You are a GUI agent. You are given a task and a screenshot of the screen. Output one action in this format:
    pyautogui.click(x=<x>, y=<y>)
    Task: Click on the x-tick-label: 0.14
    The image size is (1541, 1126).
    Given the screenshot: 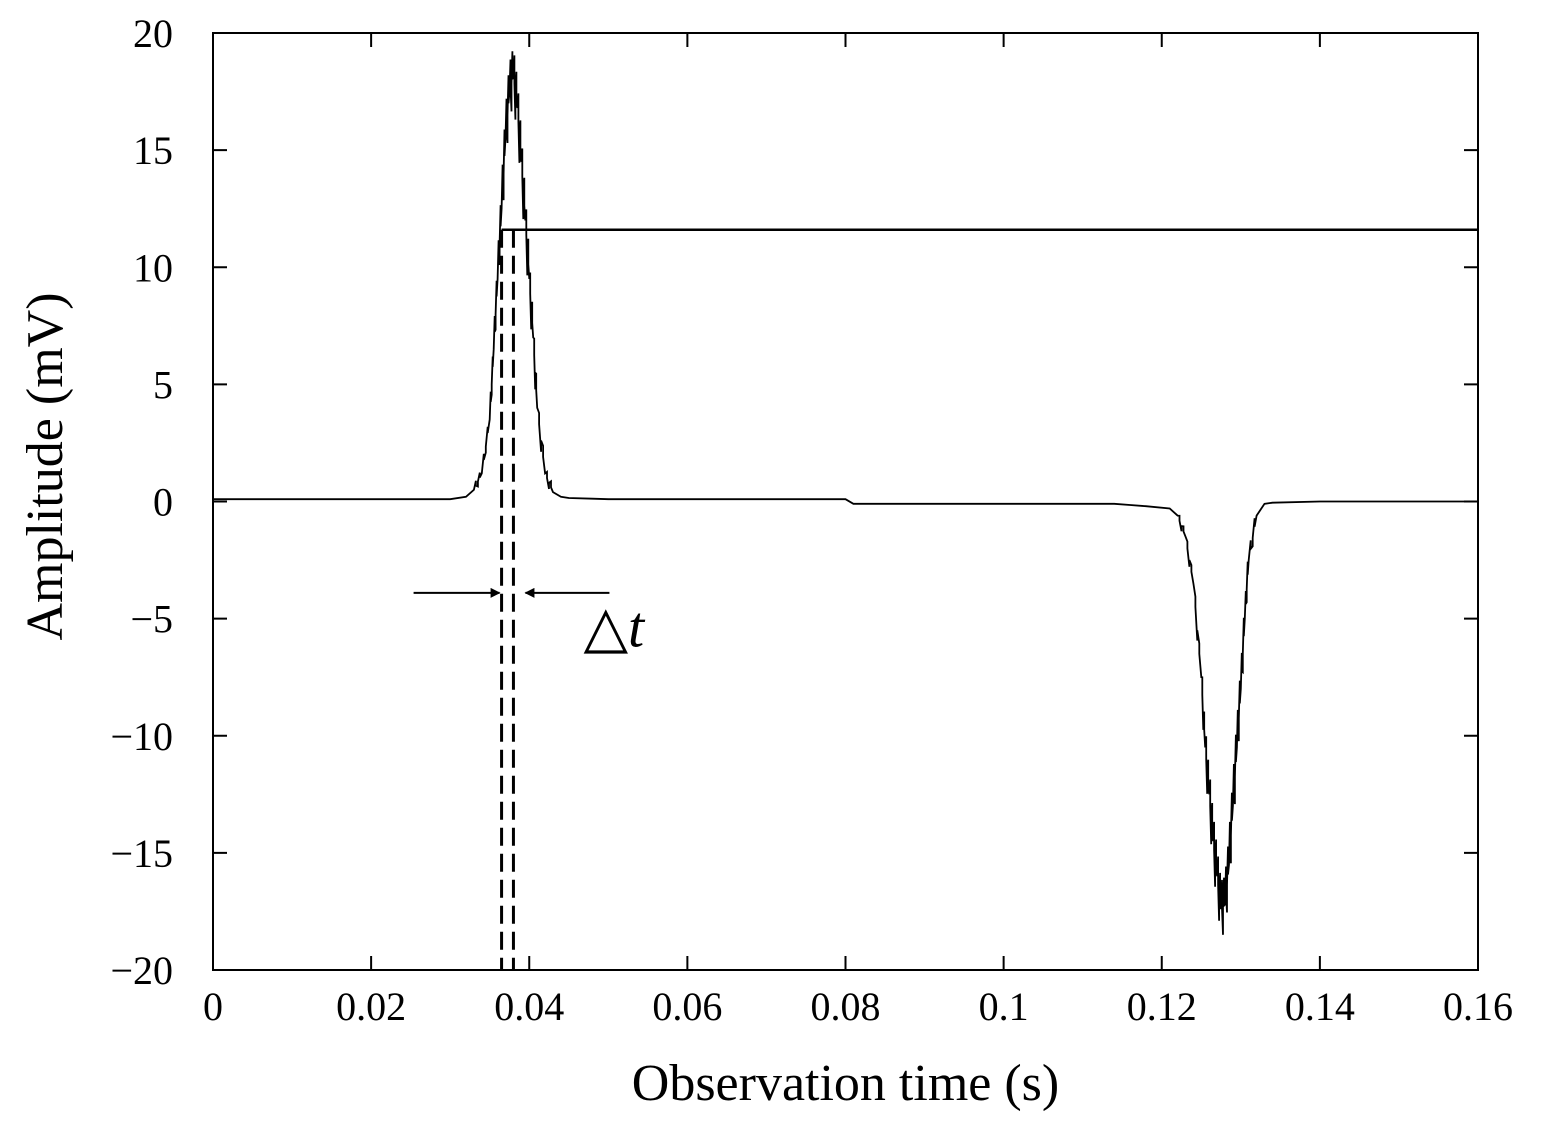 What is the action you would take?
    pyautogui.click(x=1320, y=1006)
    